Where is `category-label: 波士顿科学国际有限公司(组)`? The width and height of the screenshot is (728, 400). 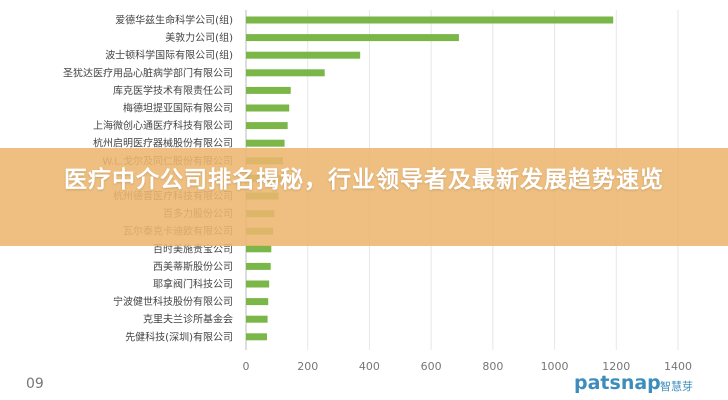 category-label: 波士顿科学国际有限公司(组) is located at coordinates (169, 55).